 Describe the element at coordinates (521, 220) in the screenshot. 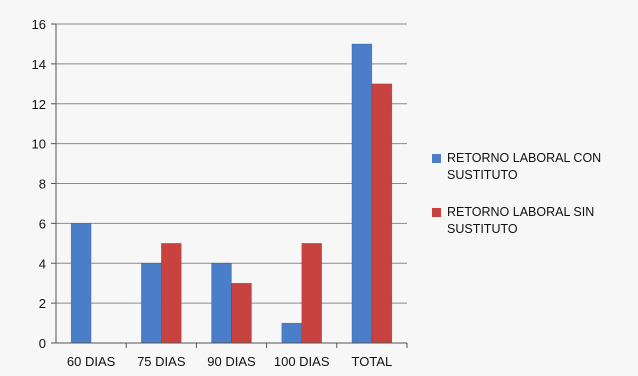

I see `legend-label-sin: RETORNO LABORAL SIN SUSTITUTO` at that location.